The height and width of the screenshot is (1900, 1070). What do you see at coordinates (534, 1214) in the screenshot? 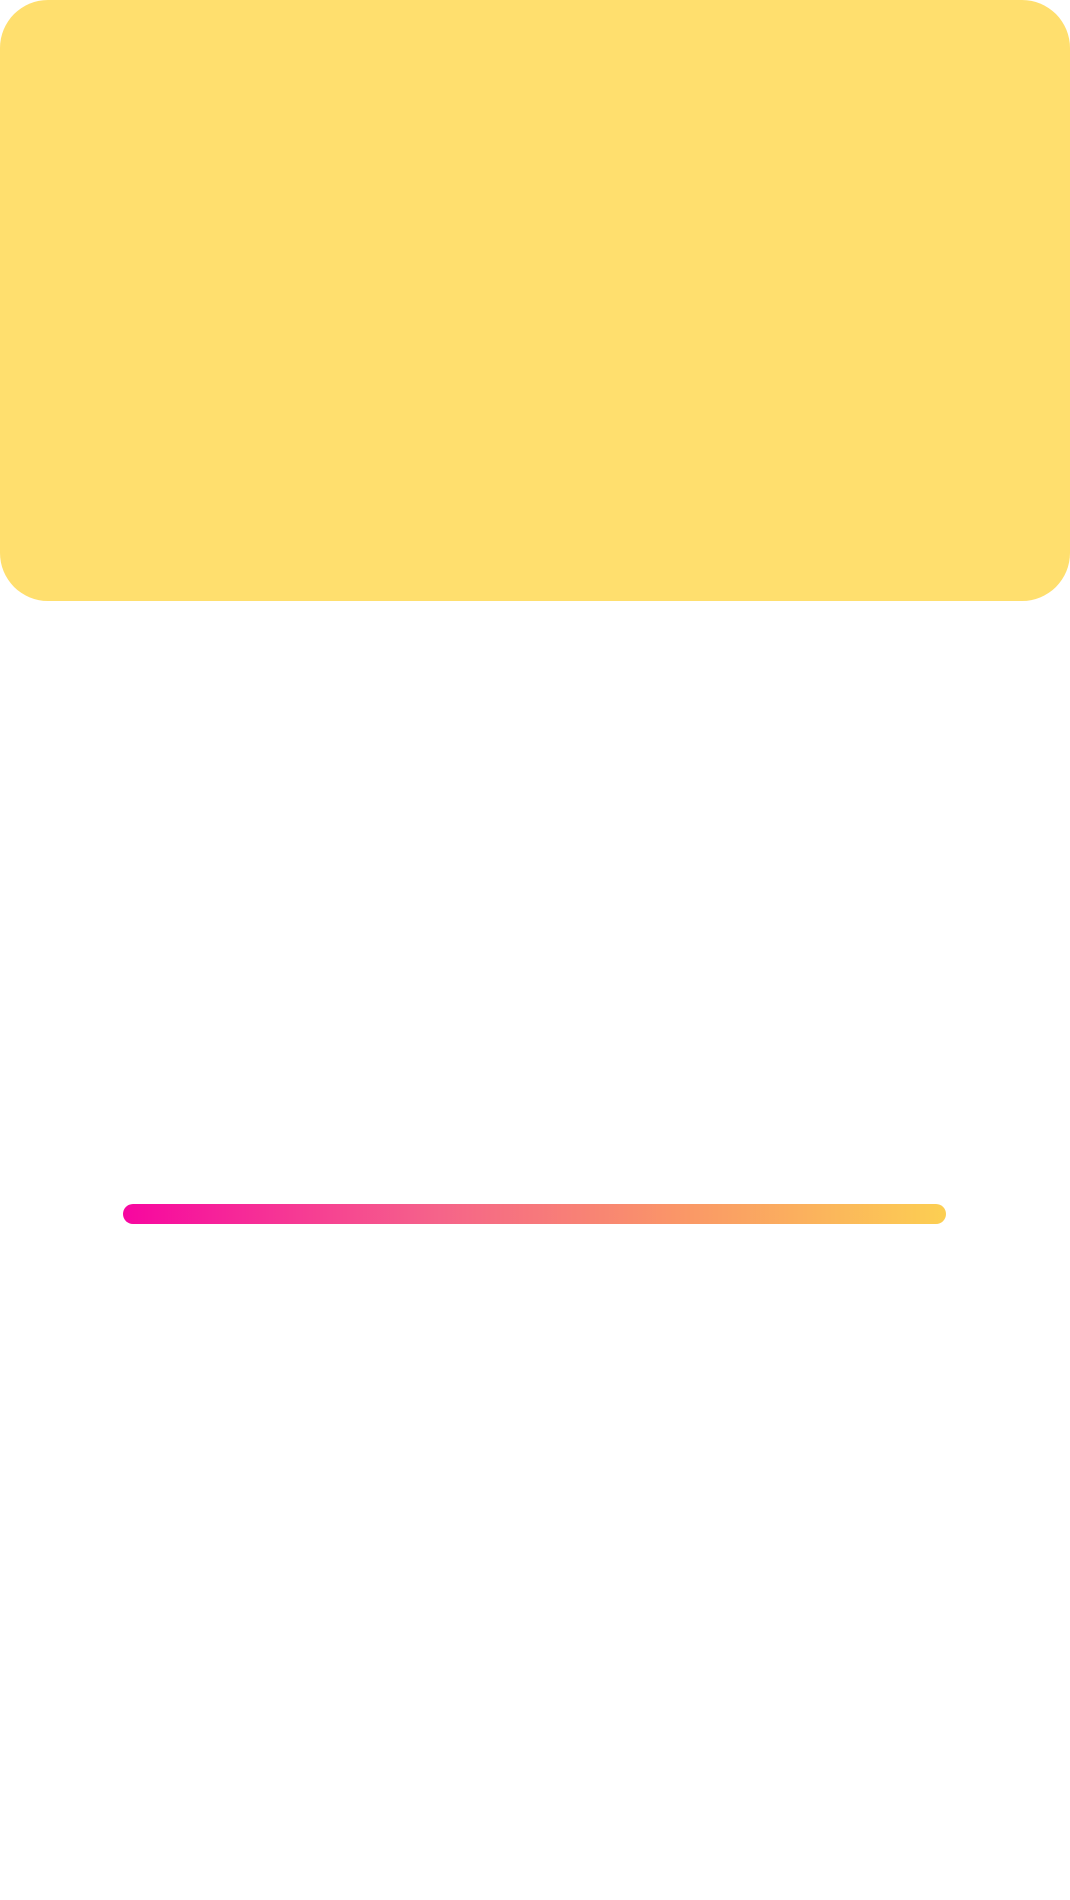
I see `gradient-divider` at bounding box center [534, 1214].